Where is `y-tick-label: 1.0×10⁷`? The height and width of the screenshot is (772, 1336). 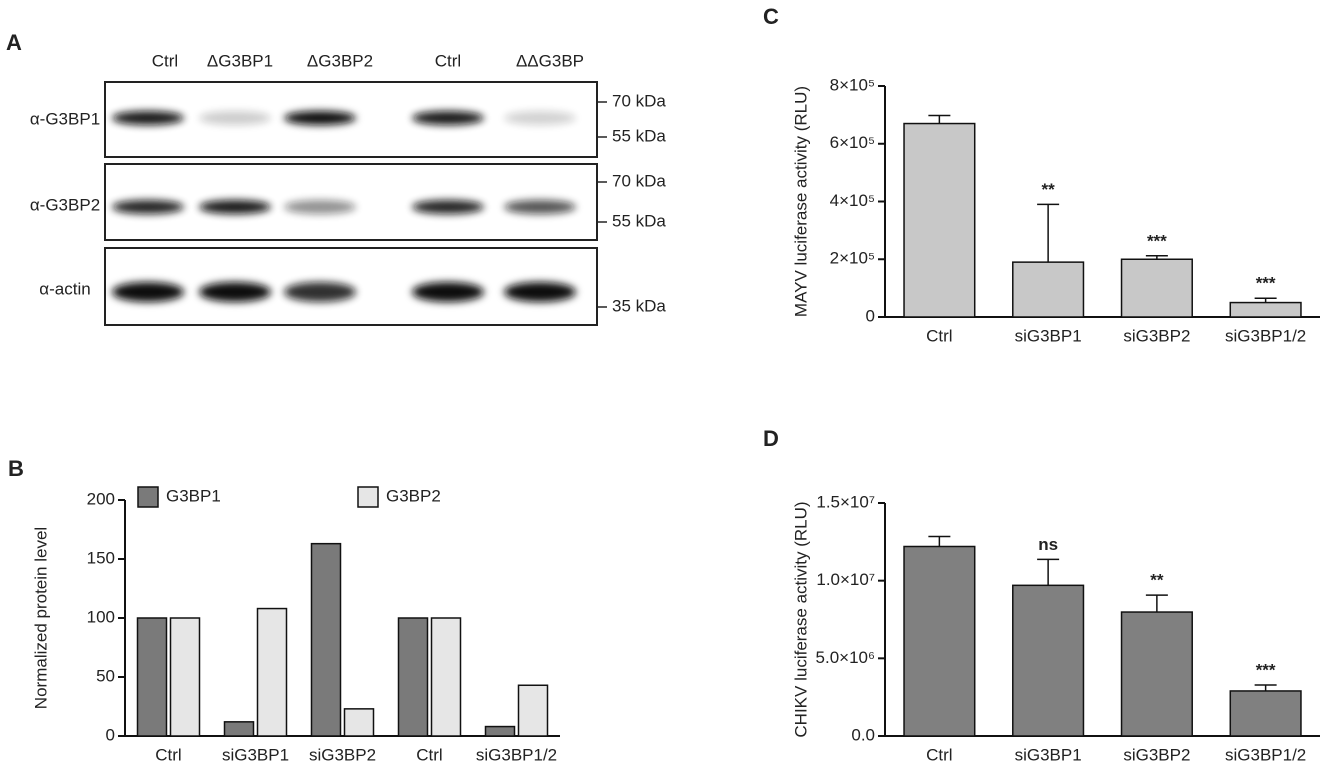 y-tick-label: 1.0×10⁷ is located at coordinates (845, 579).